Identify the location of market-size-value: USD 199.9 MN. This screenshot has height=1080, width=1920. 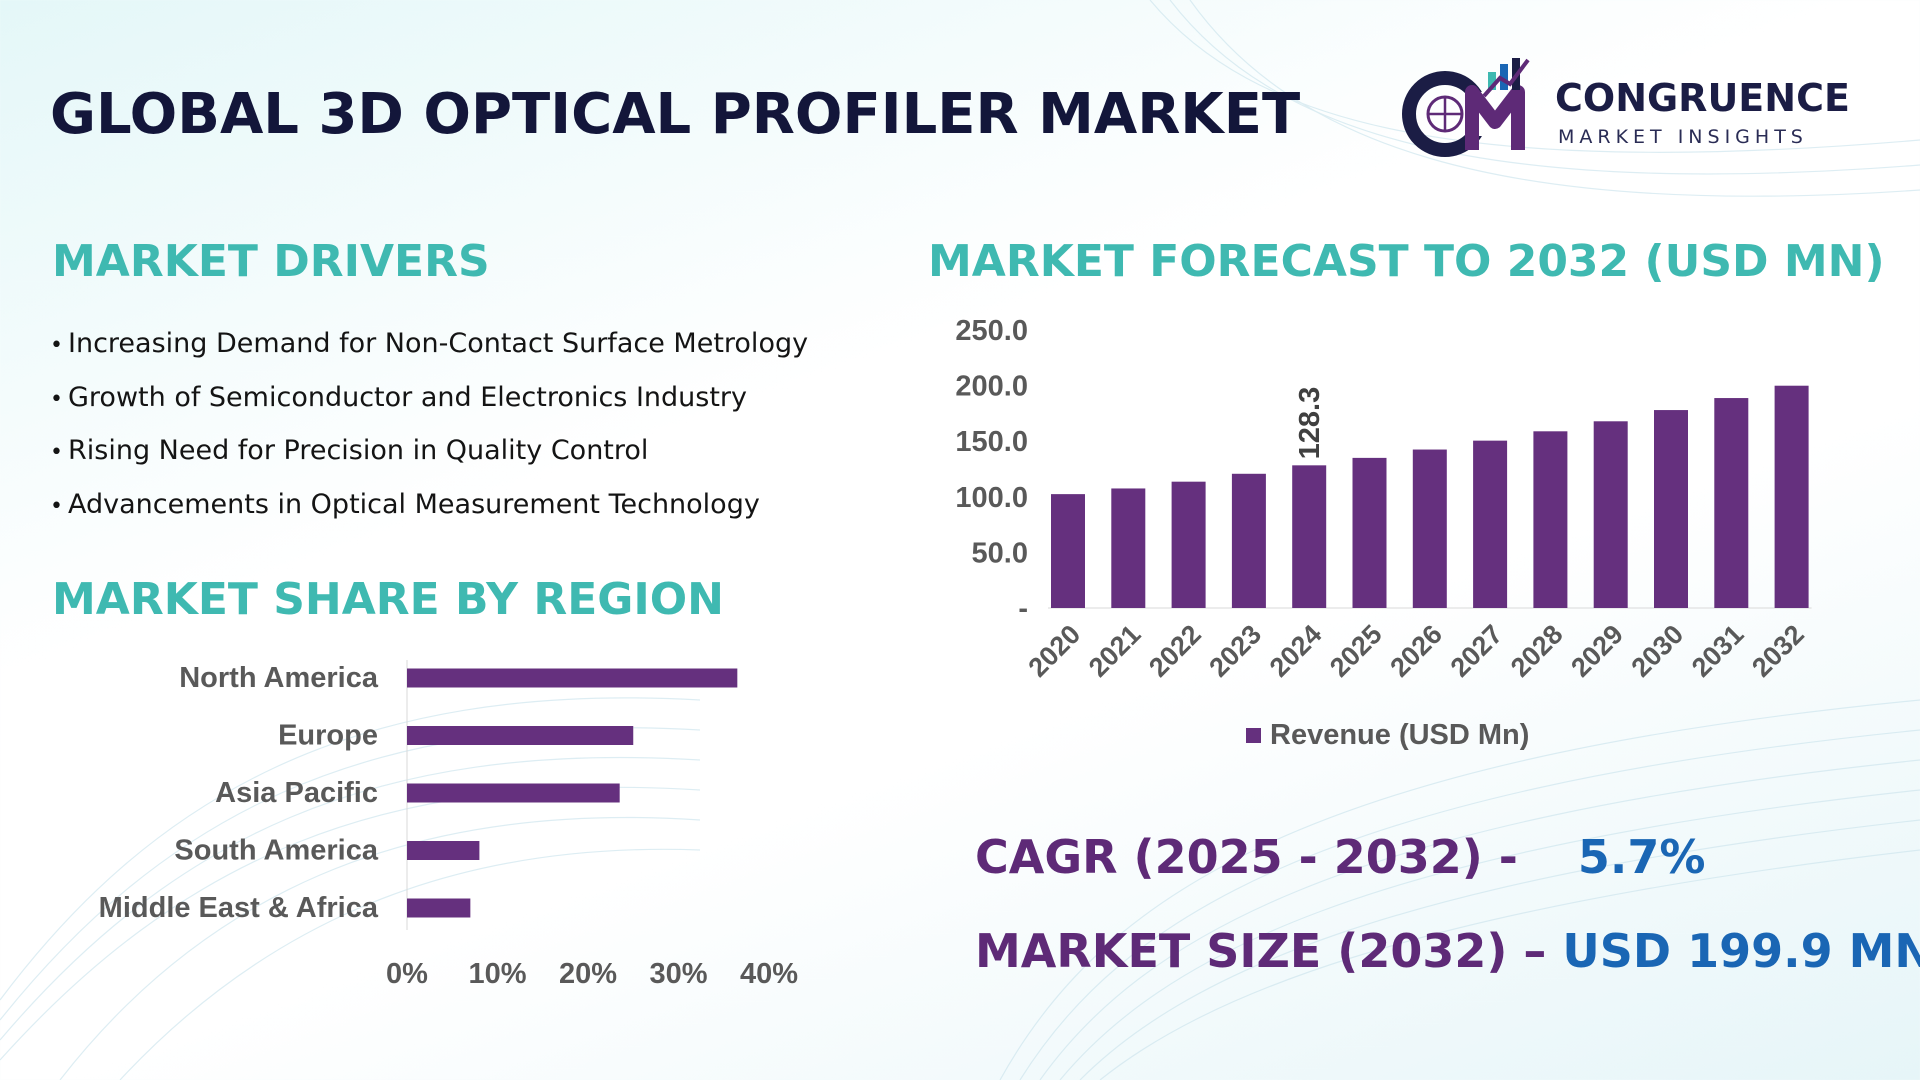
(1741, 951).